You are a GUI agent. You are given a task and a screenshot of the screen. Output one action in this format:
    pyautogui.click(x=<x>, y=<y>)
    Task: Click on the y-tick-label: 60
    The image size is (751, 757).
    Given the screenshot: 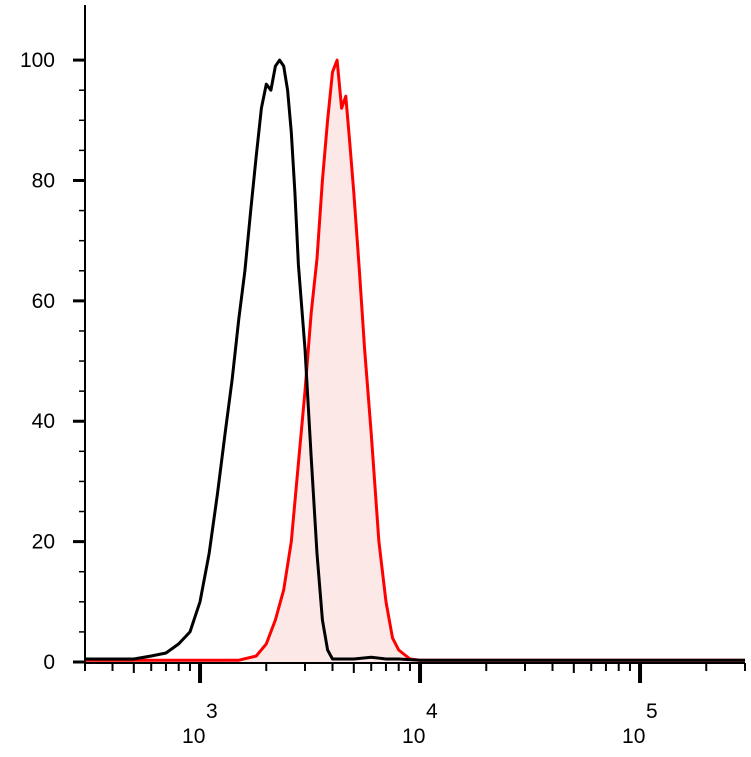 What is the action you would take?
    pyautogui.click(x=43, y=301)
    